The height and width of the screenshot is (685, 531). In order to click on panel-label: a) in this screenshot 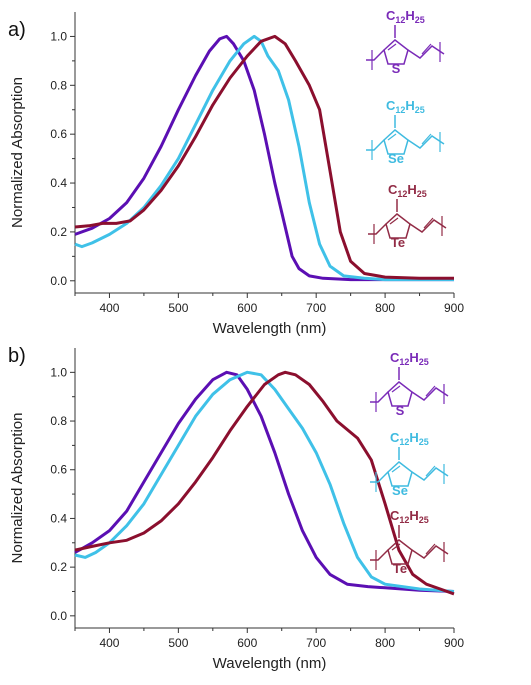, I will do `click(17, 30)`.